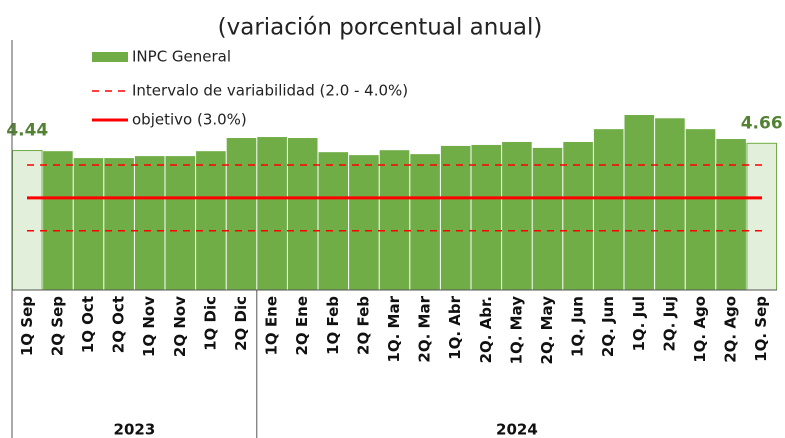  I want to click on group-label: 2024, so click(517, 429).